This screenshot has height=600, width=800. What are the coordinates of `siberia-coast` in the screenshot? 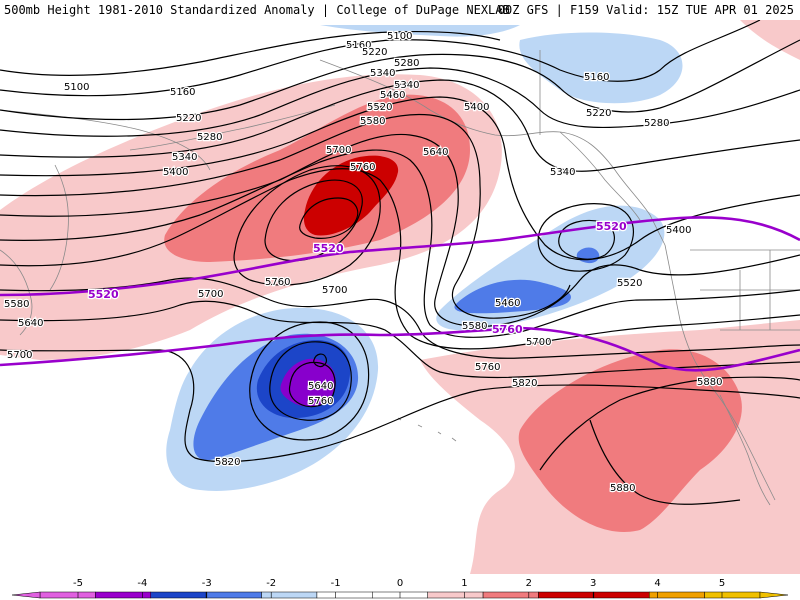 It's located at (105, 140).